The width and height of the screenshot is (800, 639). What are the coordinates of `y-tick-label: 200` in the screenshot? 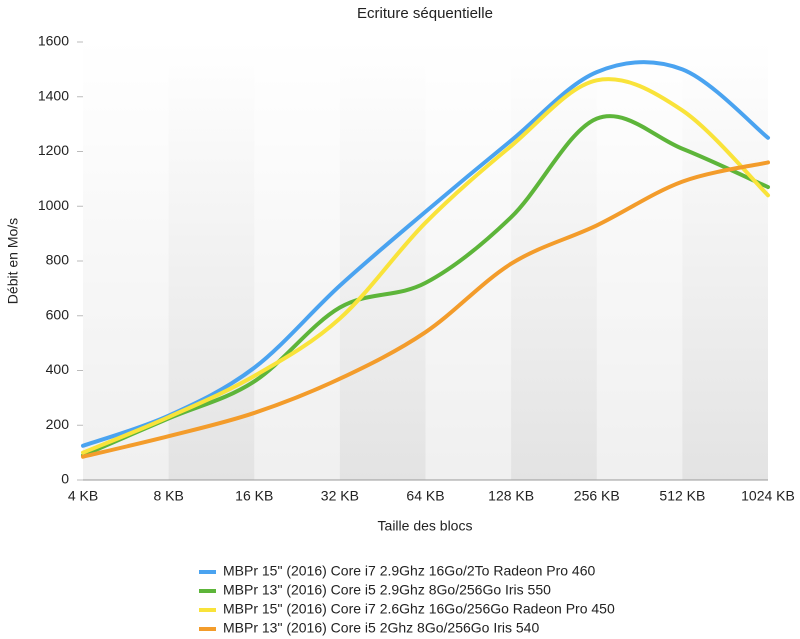 It's located at (58, 424).